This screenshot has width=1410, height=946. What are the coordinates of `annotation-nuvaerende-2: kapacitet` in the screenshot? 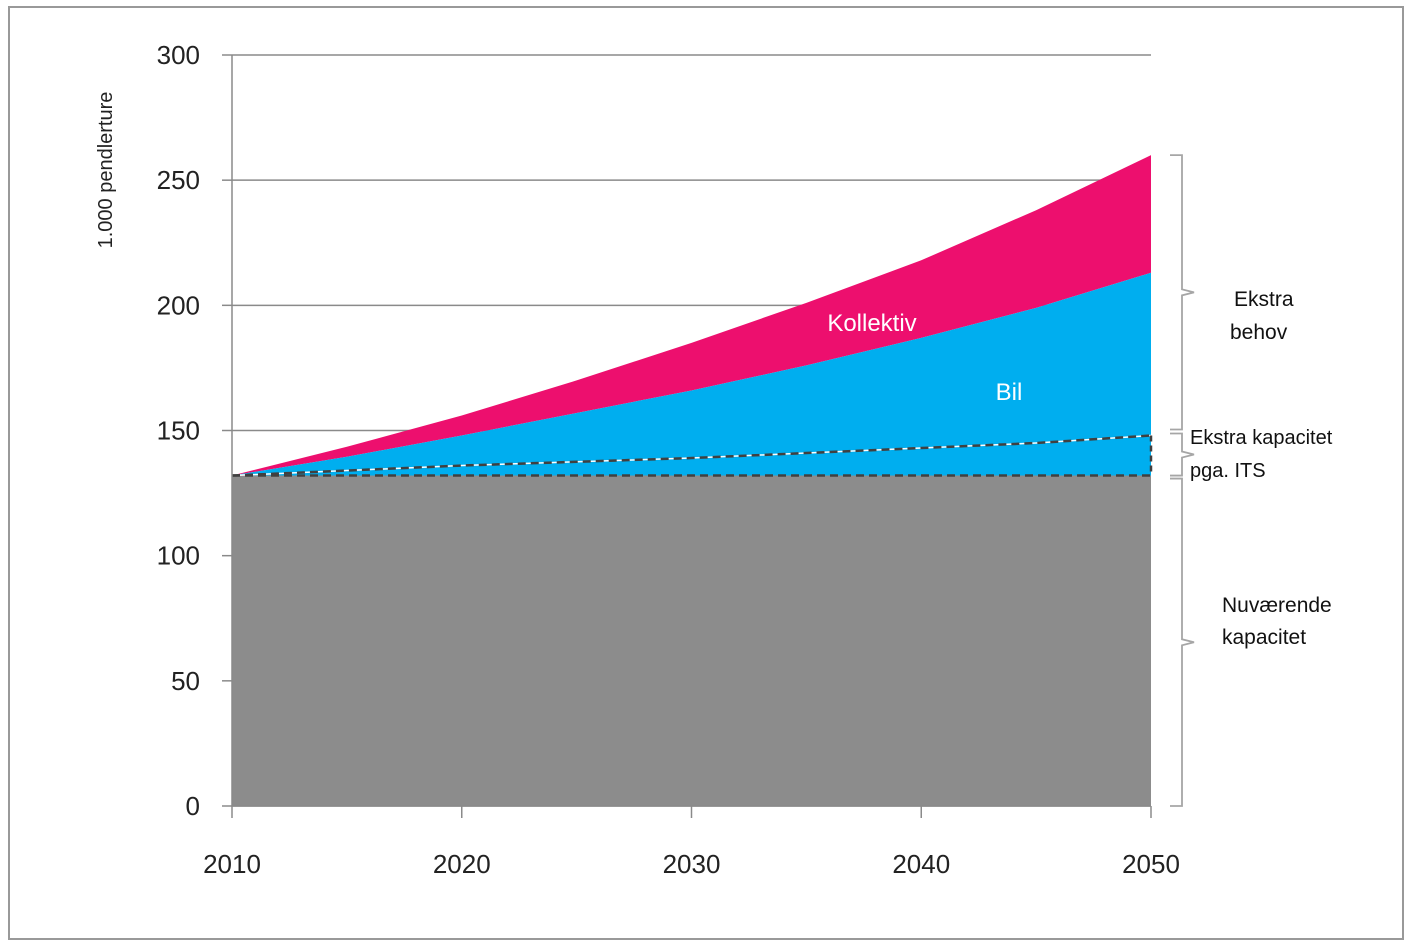 It's located at (1264, 637).